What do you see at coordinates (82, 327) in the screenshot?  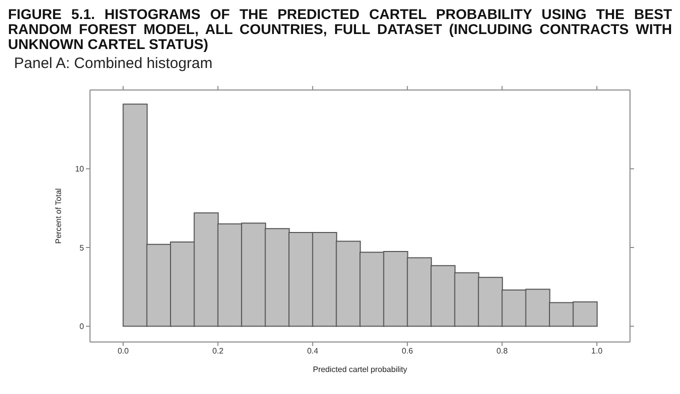 I see `y-tick-label: 0` at bounding box center [82, 327].